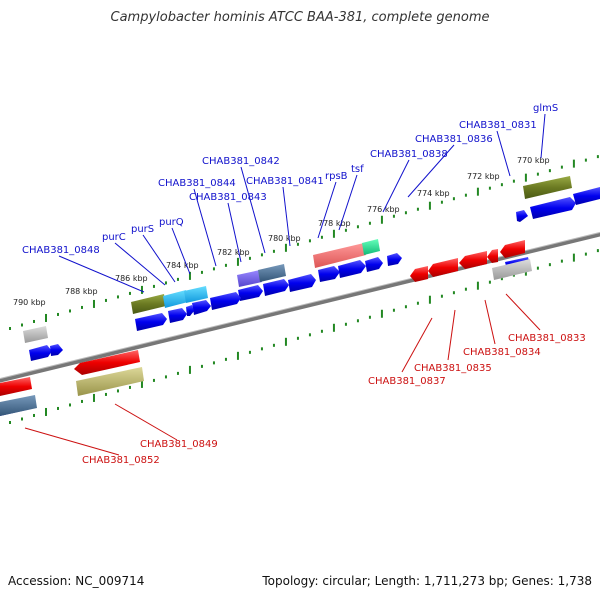 The height and width of the screenshot is (600, 600). I want to click on gene-label: CHAB381_0844, so click(197, 183).